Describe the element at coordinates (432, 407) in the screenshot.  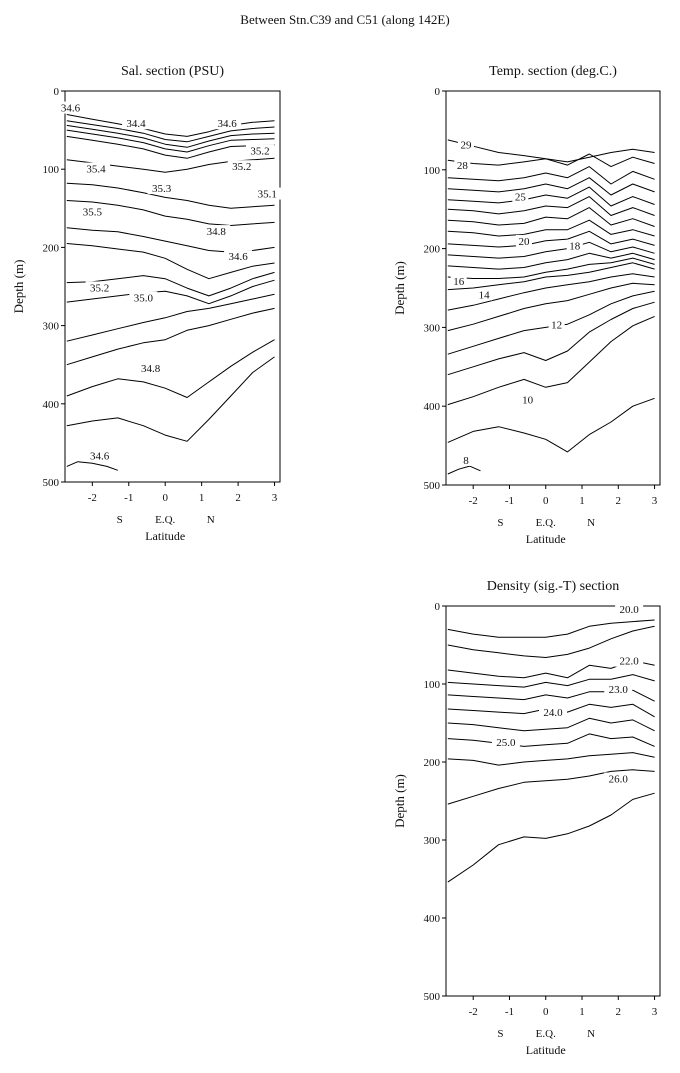
I see `y-tick-label: 400` at that location.